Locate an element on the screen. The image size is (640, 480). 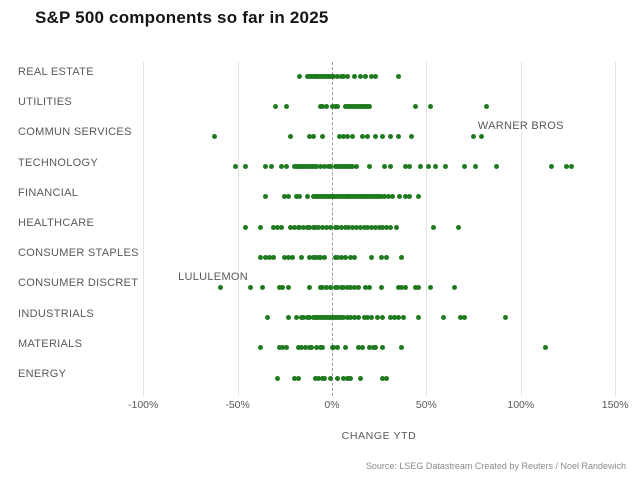
category-label-technology: TECHNOLOGY is located at coordinates (58, 162).